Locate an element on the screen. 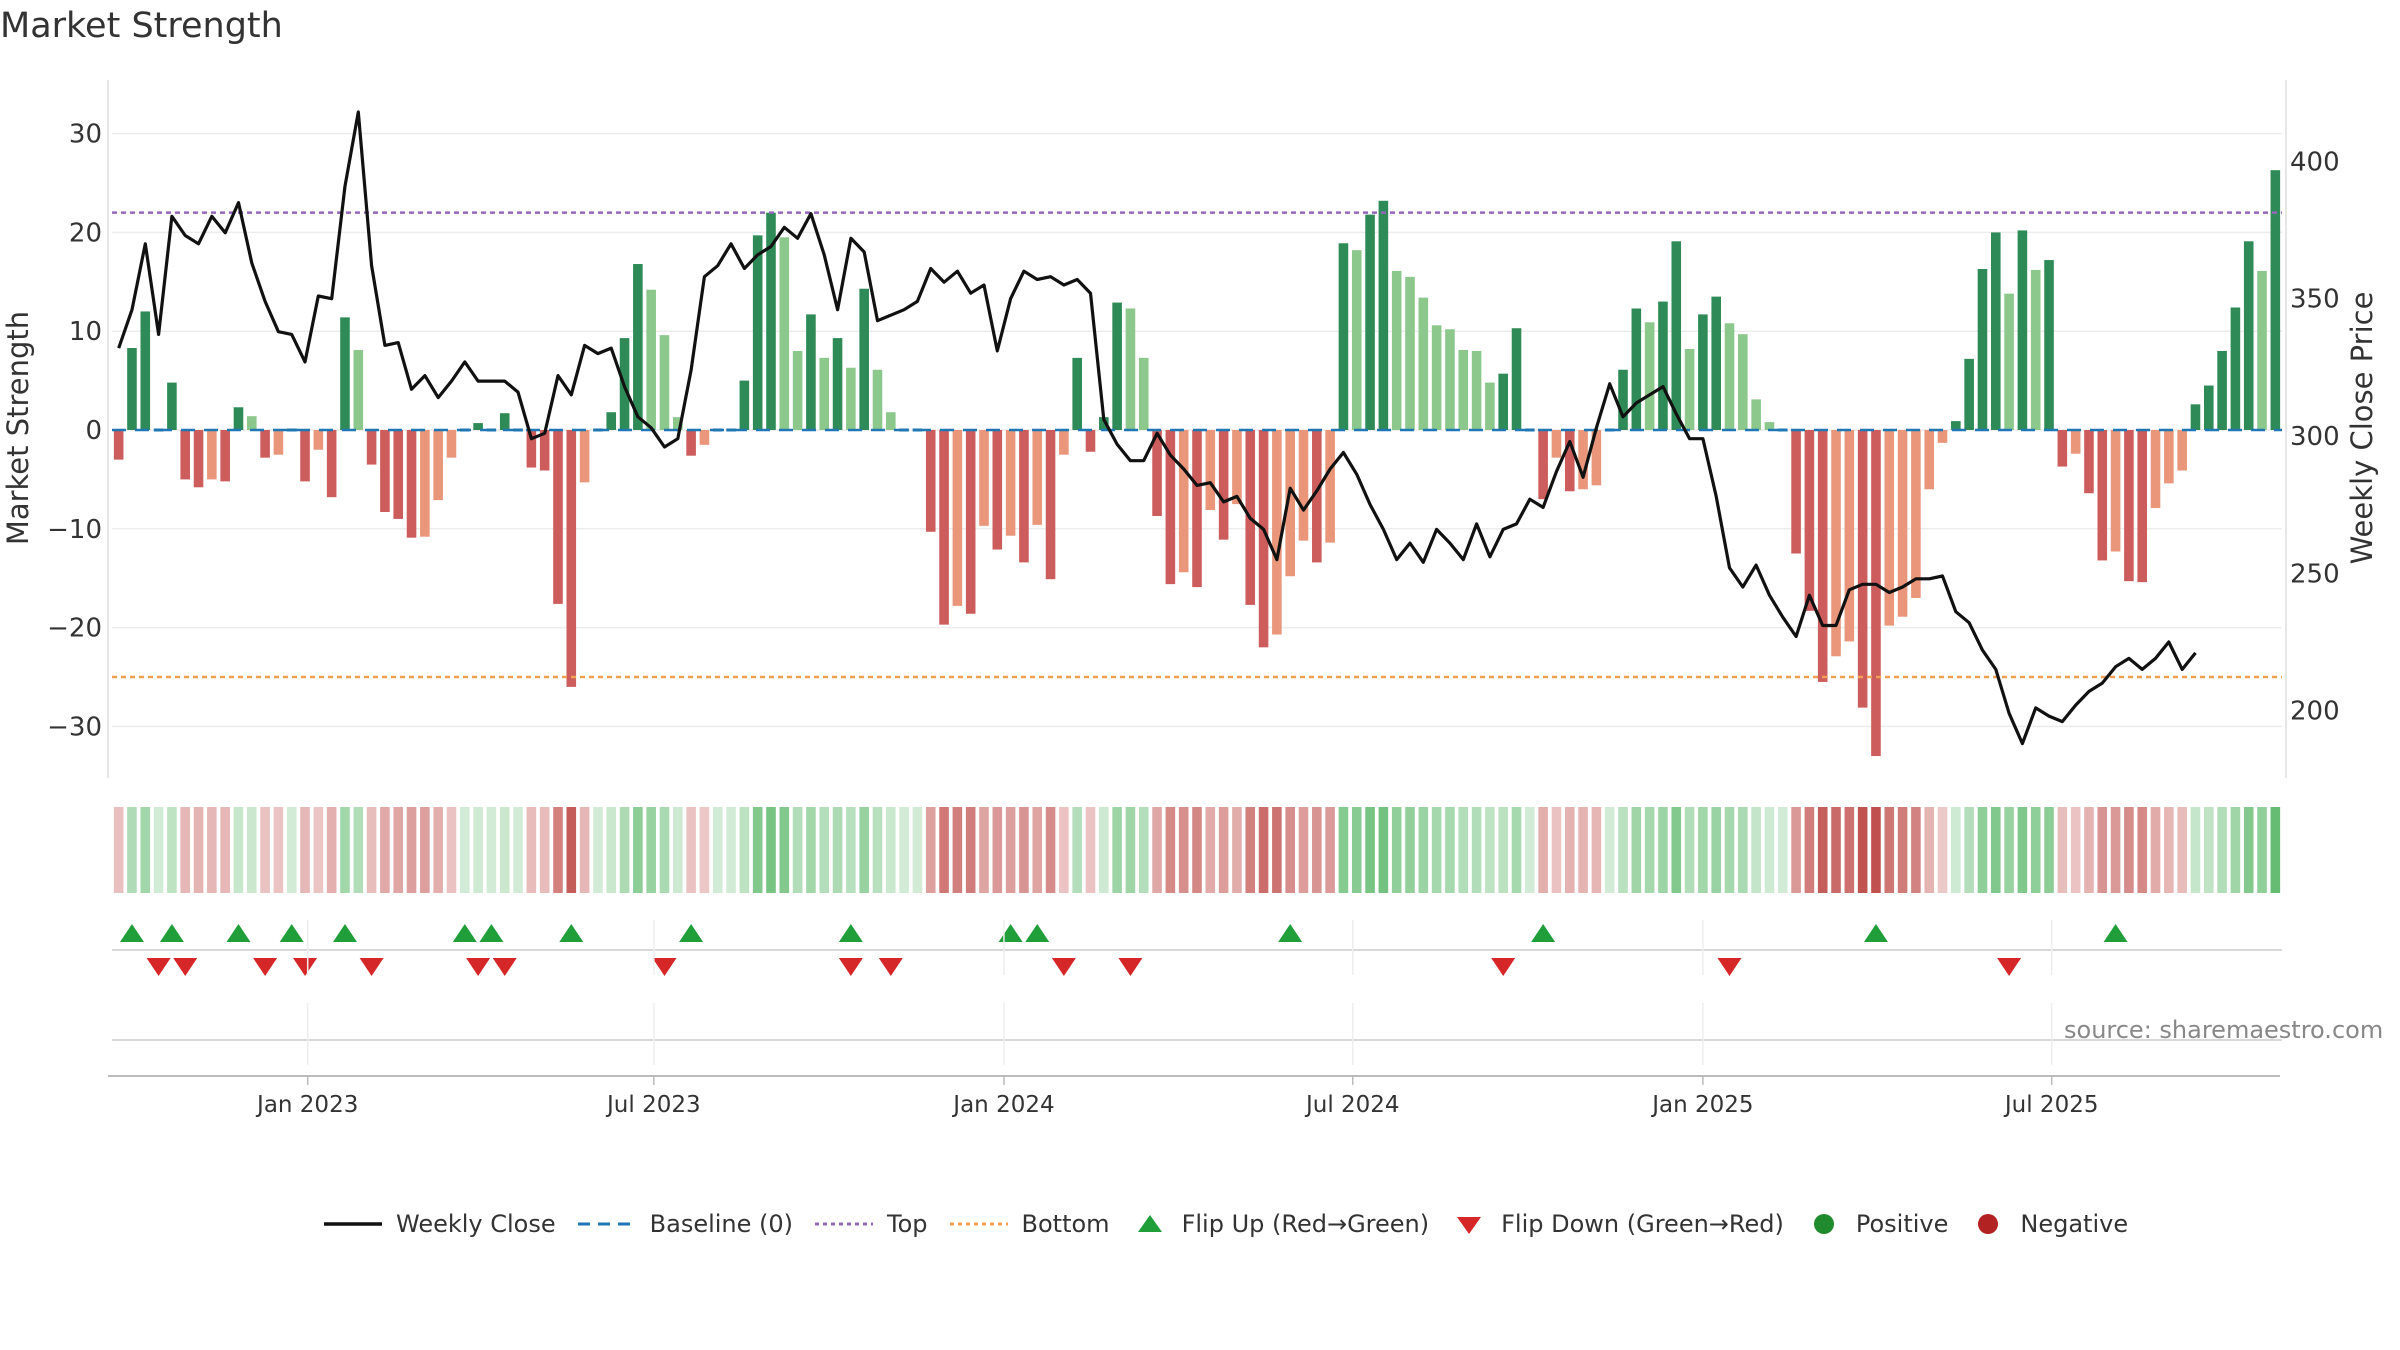 The image size is (2400, 1350). circle-red-icon is located at coordinates (1988, 1224).